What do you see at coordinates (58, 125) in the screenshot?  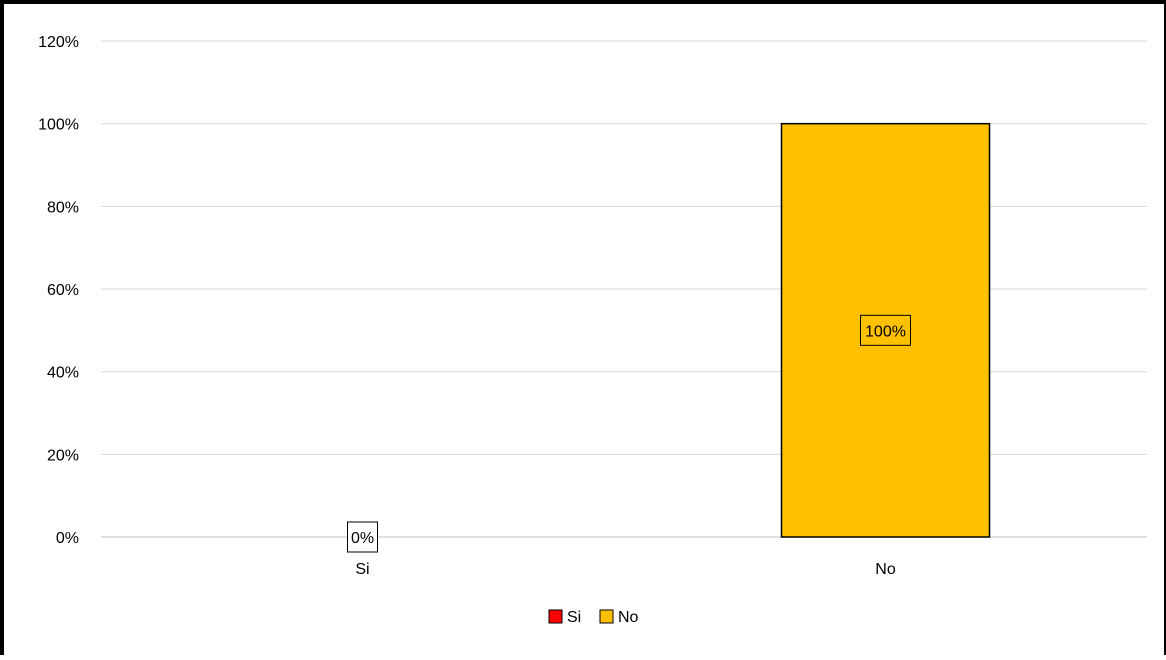 I see `y-tick-label: 100%` at bounding box center [58, 125].